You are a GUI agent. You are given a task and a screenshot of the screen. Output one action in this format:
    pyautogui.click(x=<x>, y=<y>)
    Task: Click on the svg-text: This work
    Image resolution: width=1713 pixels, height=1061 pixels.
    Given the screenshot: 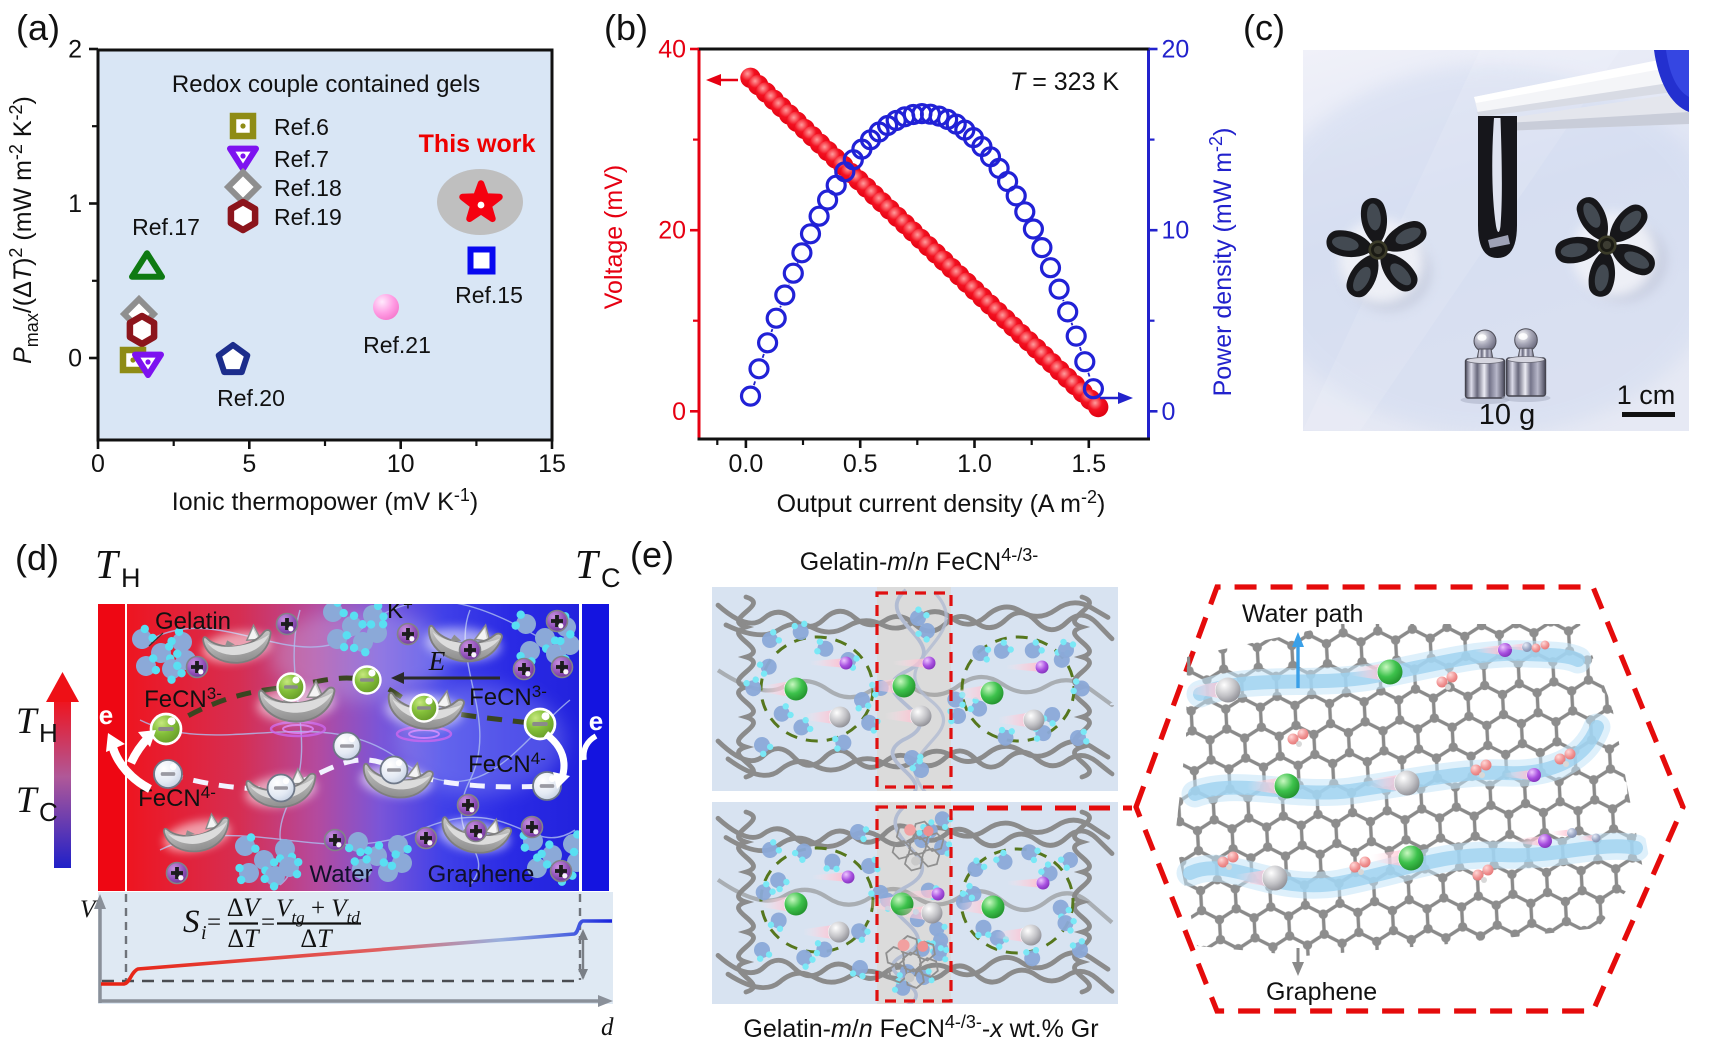 What is the action you would take?
    pyautogui.click(x=477, y=144)
    